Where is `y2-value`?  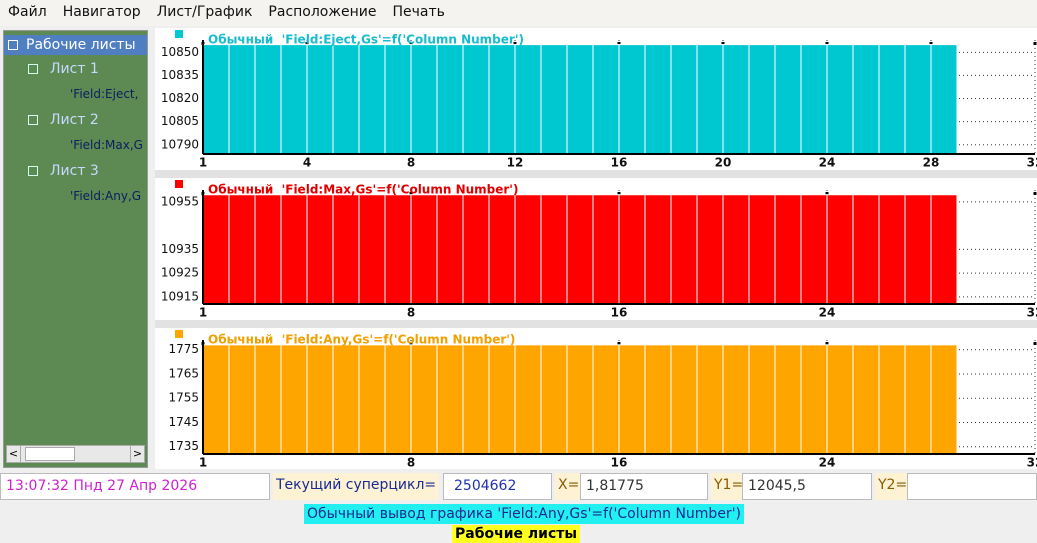 y2-value is located at coordinates (972, 486).